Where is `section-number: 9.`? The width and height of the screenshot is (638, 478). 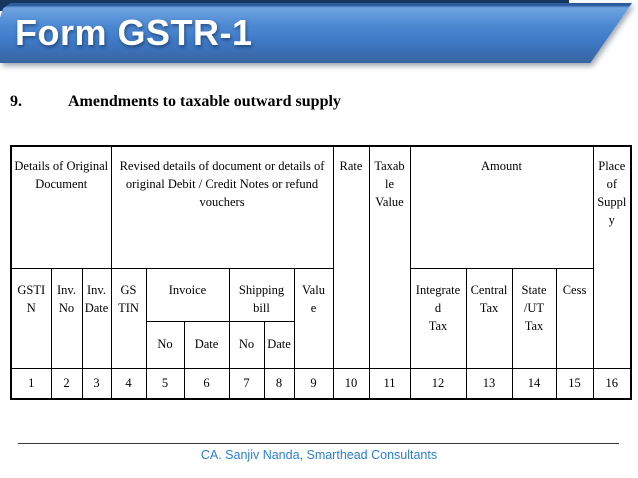
section-number: 9. is located at coordinates (16, 101).